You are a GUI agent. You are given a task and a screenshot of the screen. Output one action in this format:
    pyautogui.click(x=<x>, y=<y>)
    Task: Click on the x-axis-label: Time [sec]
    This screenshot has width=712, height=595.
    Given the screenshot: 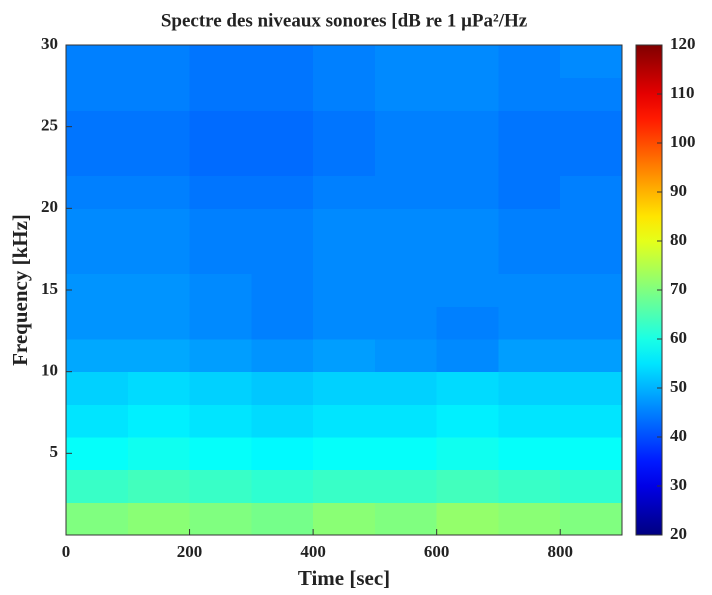 What is the action you would take?
    pyautogui.click(x=344, y=578)
    